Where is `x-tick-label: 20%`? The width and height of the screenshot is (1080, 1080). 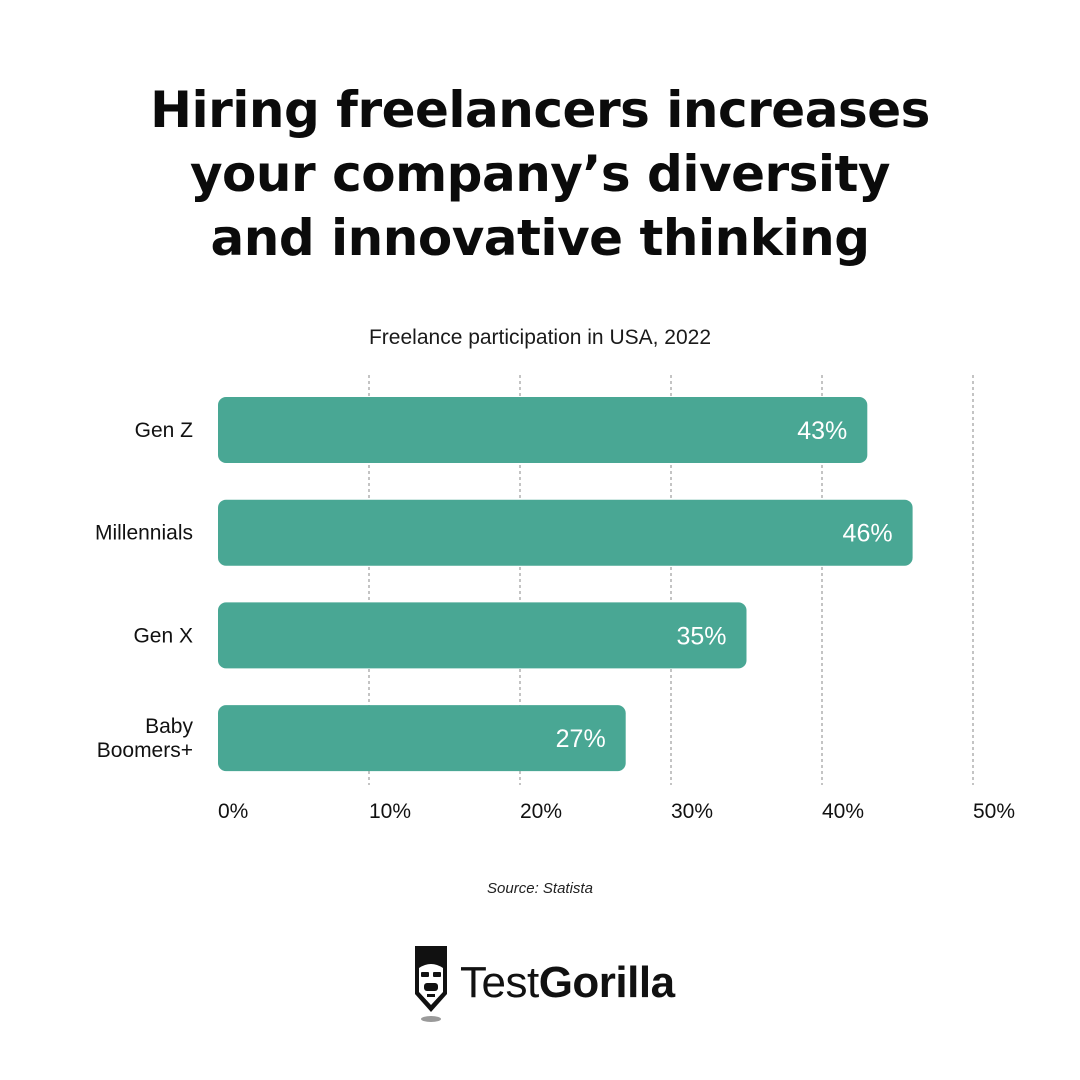
x-tick-label: 20% is located at coordinates (541, 811).